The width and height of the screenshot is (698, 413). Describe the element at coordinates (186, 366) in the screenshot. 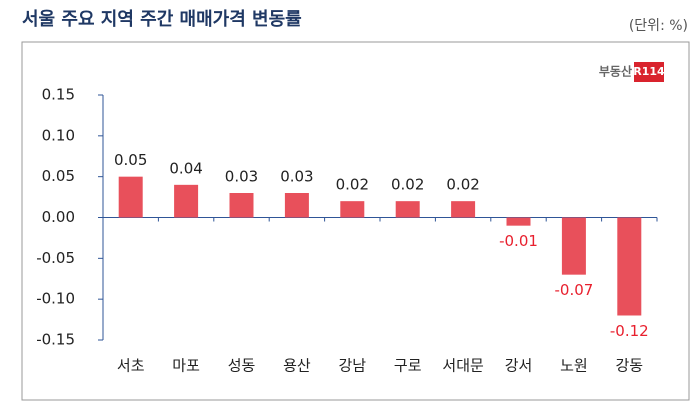

I see `x-tick-label: 마포` at that location.